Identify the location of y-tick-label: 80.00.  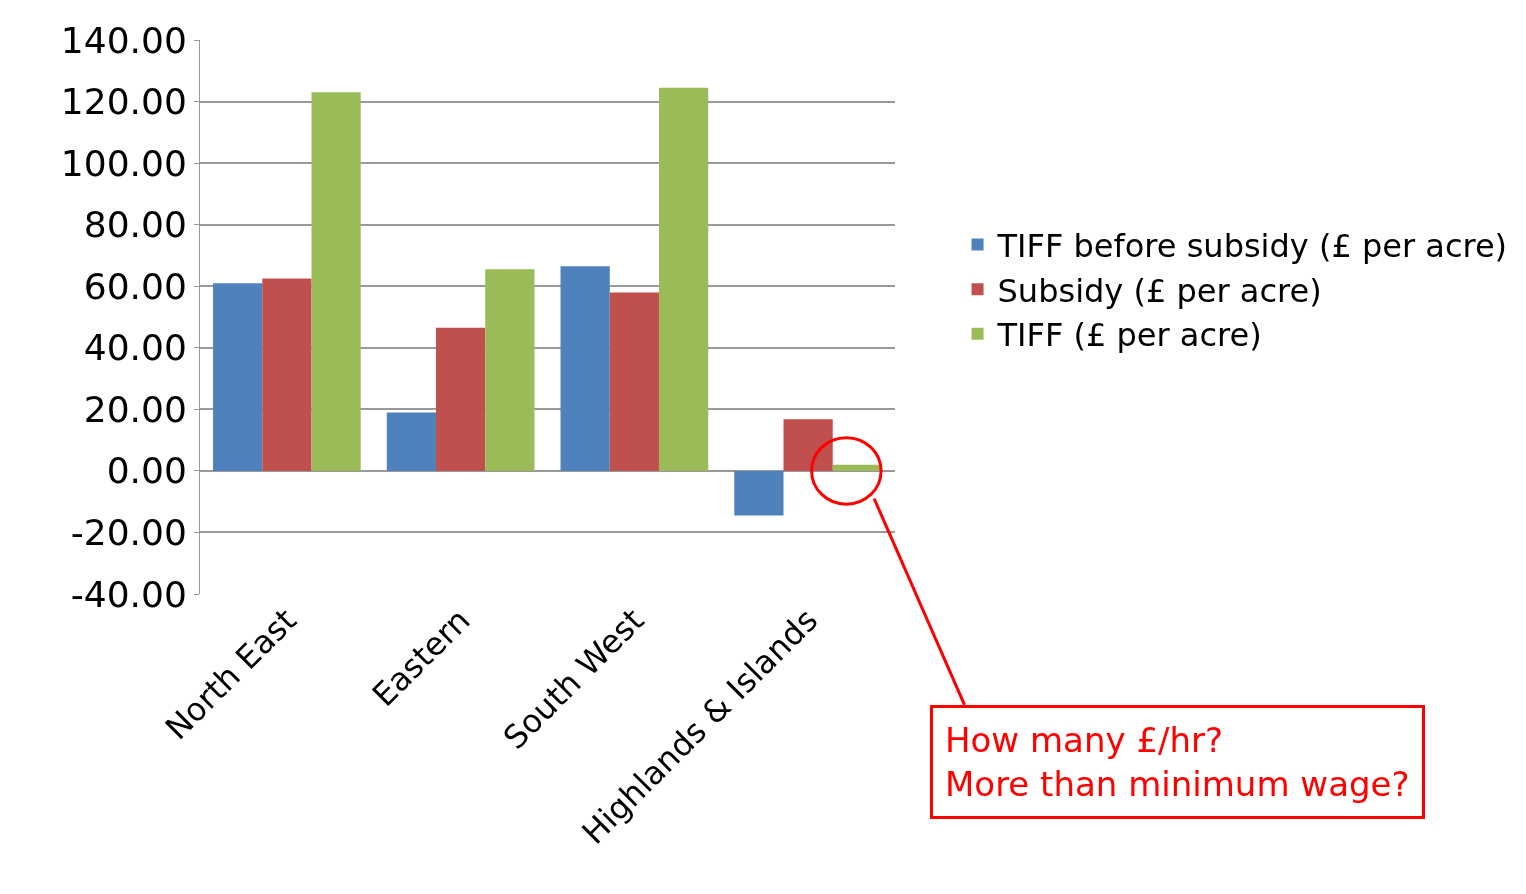
(135, 225).